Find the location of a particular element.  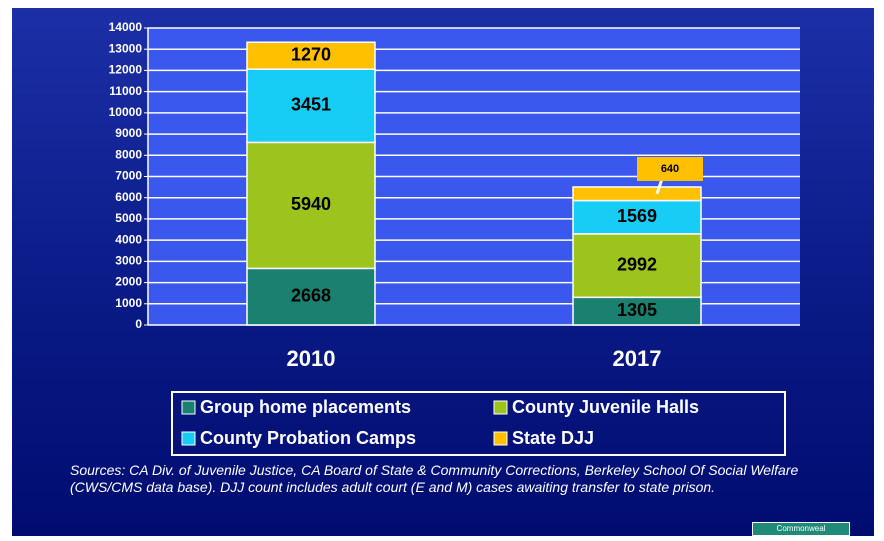

value-label: 1569 is located at coordinates (637, 216).